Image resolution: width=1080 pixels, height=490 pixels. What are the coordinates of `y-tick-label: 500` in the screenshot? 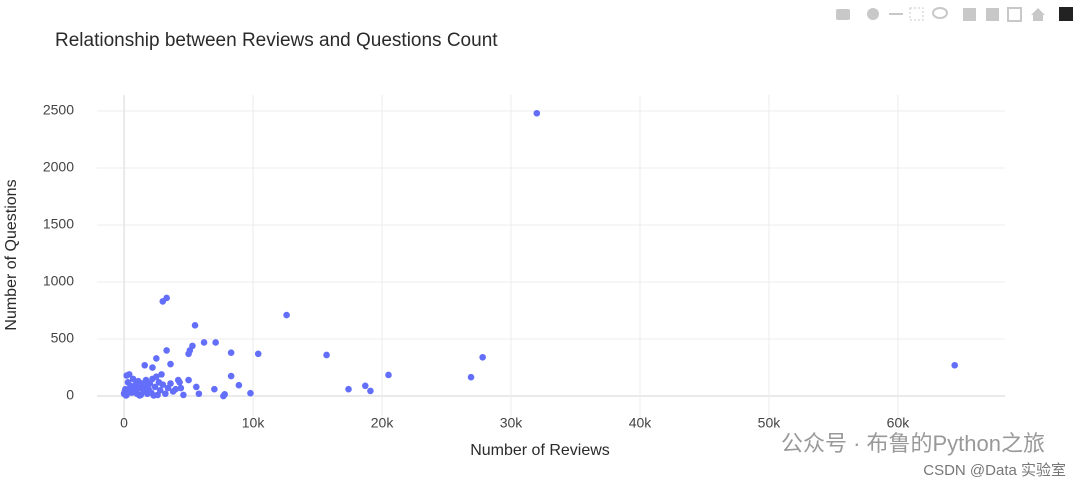 It's located at (63, 338).